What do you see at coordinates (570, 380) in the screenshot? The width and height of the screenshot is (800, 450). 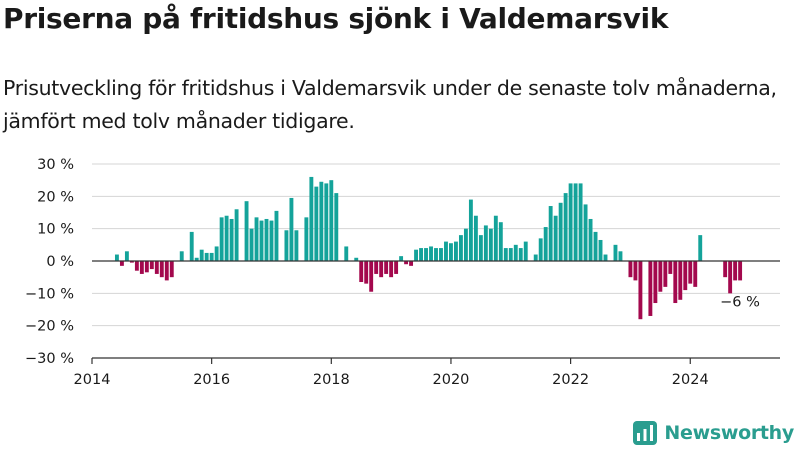 I see `x-tick-label: 2022` at bounding box center [570, 380].